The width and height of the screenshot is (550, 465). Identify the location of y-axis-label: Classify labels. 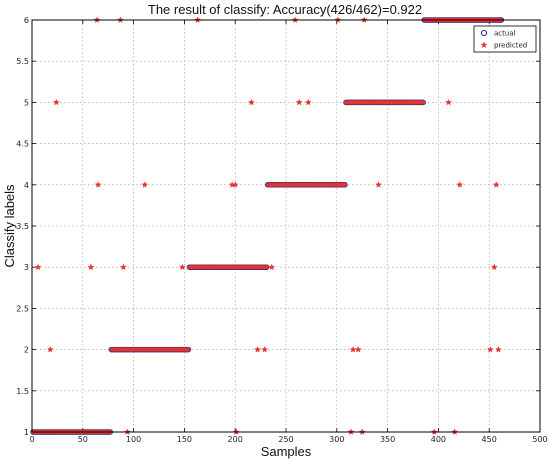
(9, 226).